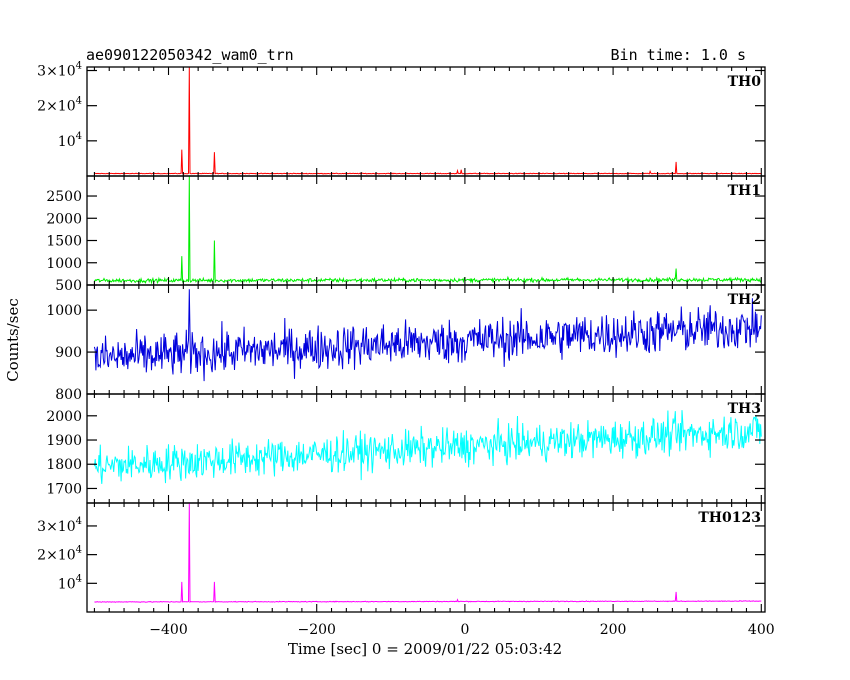  I want to click on y-axis-label: Counts/sec, so click(13, 340).